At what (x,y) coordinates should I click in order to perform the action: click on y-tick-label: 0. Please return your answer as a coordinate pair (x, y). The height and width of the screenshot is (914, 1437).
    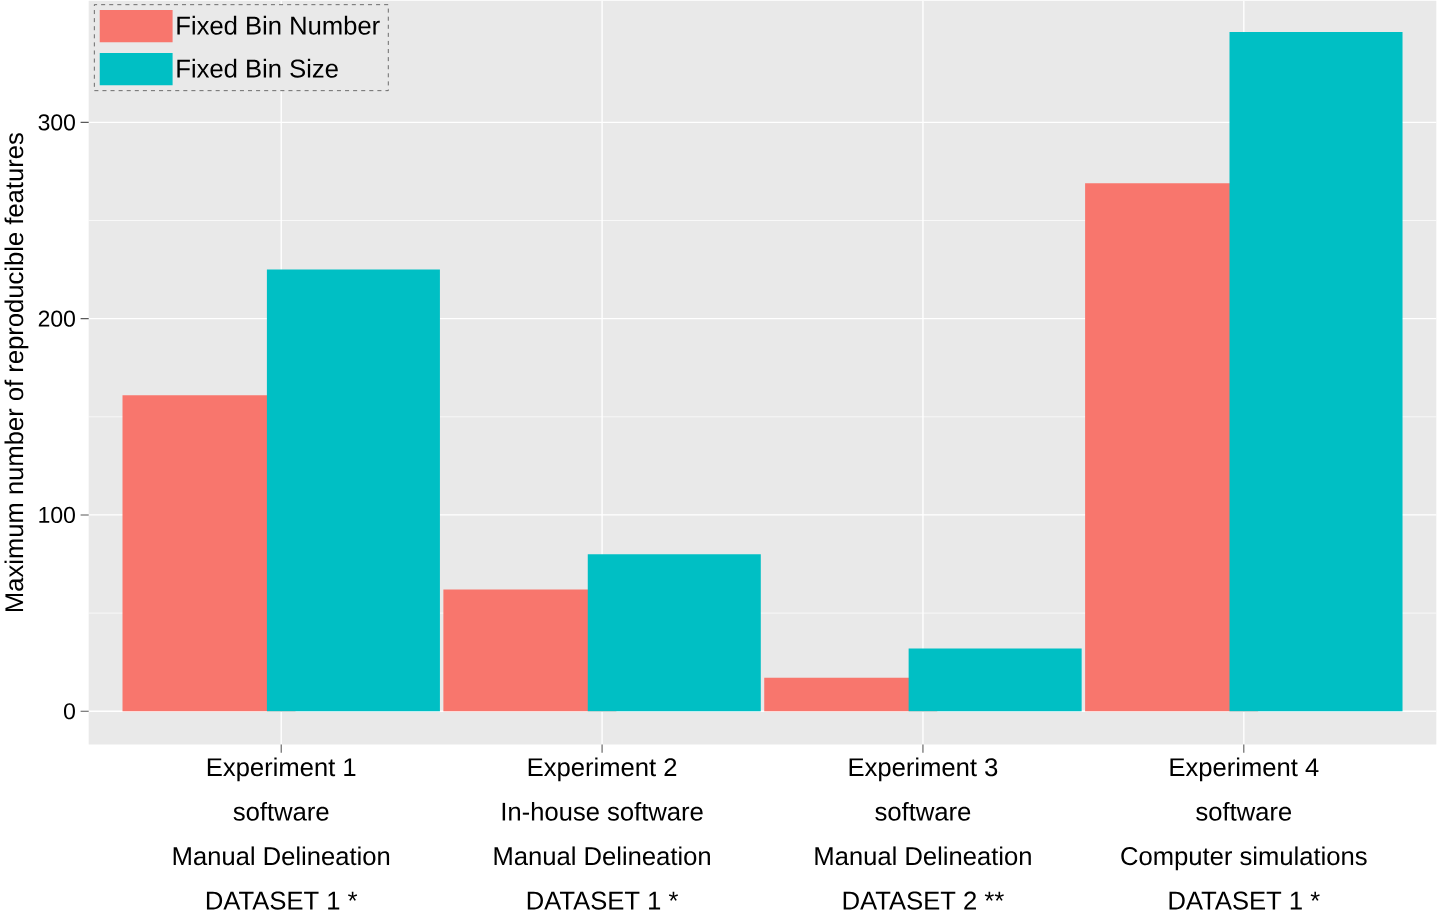
    Looking at the image, I should click on (69, 711).